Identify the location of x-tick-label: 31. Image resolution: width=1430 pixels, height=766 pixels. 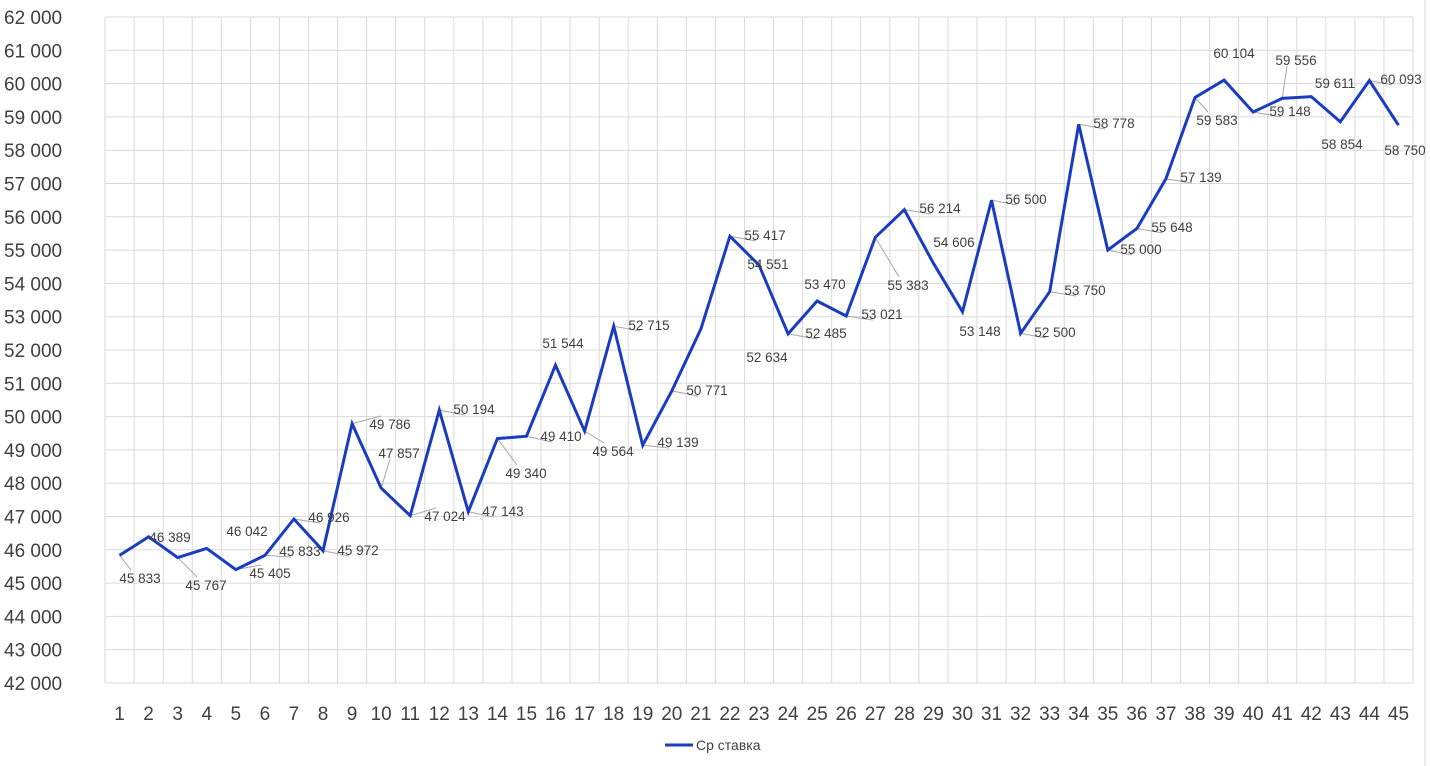
(991, 714).